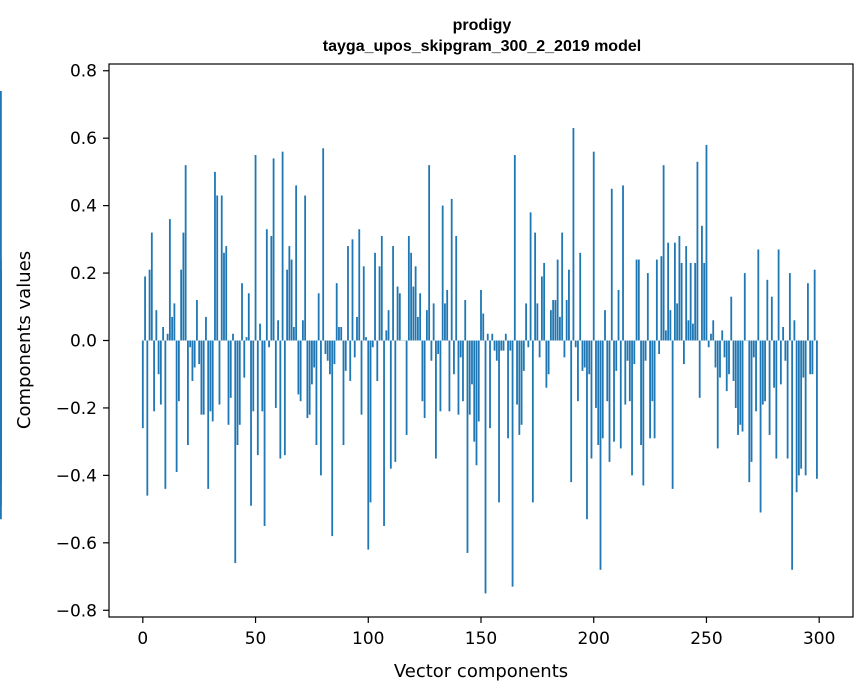 Image resolution: width=867 pixels, height=696 pixels. Describe the element at coordinates (76, 476) in the screenshot. I see `y-tick-label: −0.4` at that location.